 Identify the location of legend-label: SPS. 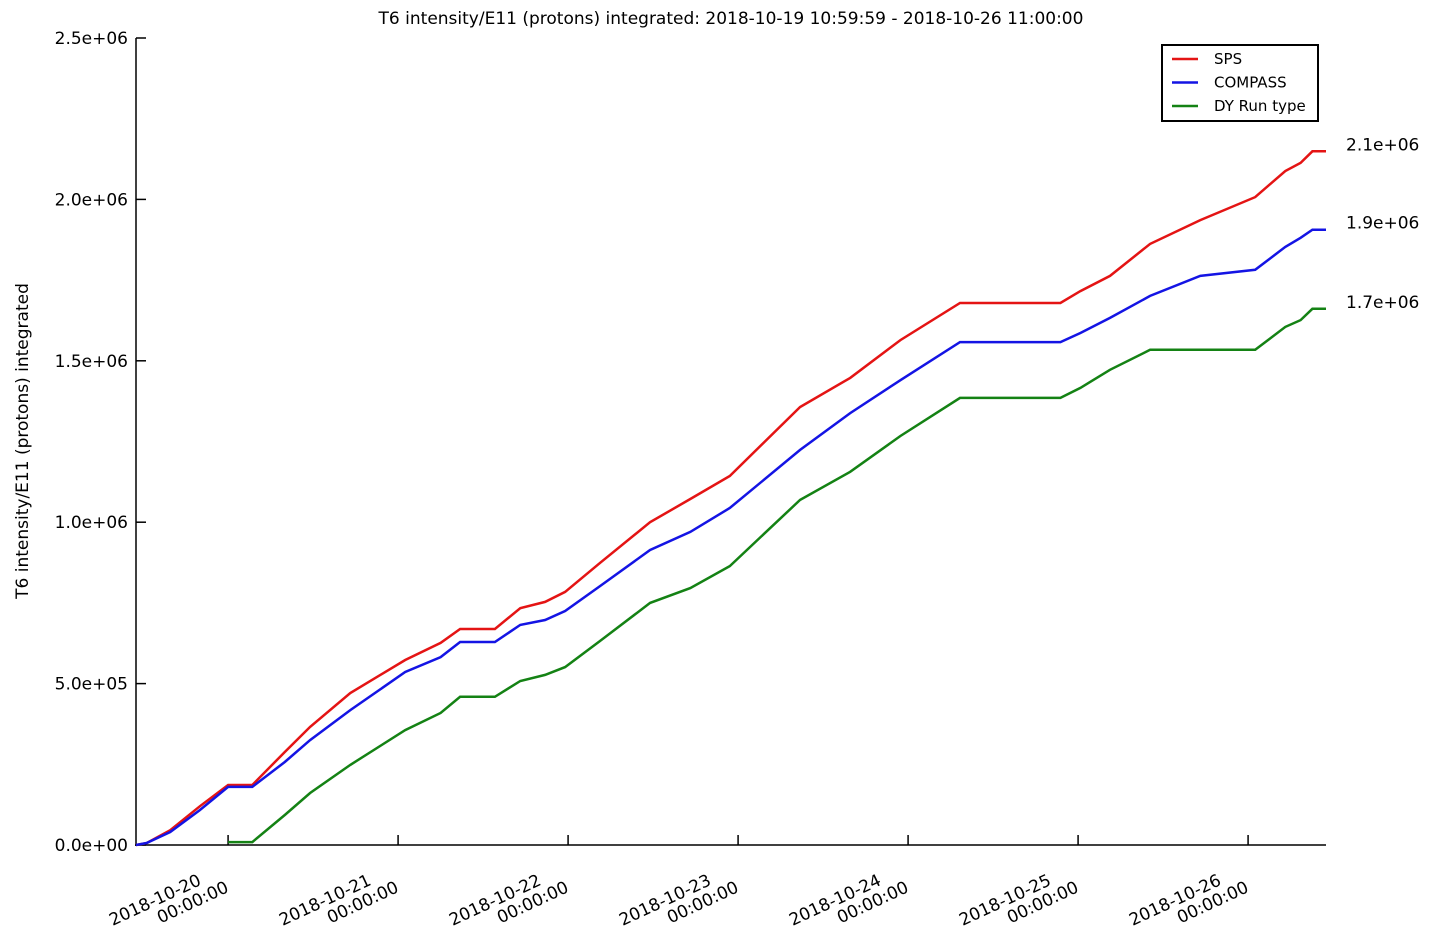
(1228, 59).